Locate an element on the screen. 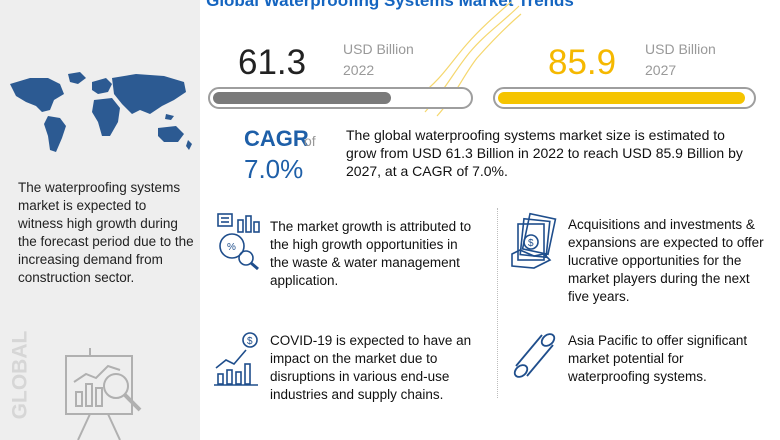 The width and height of the screenshot is (780, 440). world-map-icon is located at coordinates (101, 112).